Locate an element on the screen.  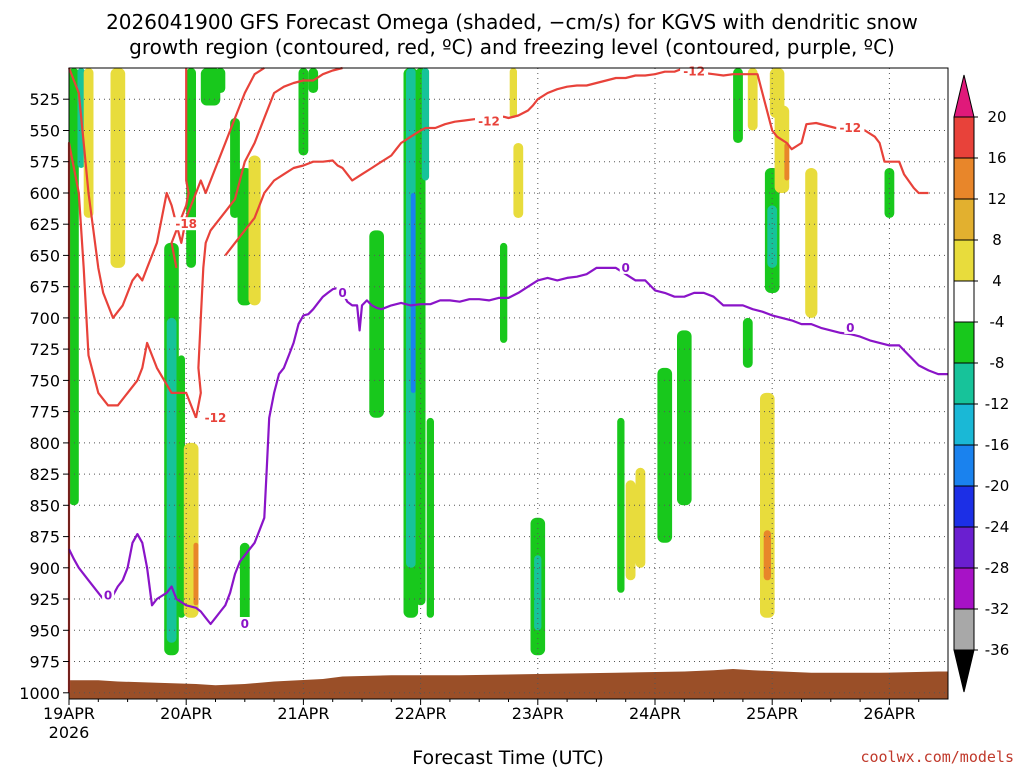
y-tick-label: 675 is located at coordinates (44, 287).